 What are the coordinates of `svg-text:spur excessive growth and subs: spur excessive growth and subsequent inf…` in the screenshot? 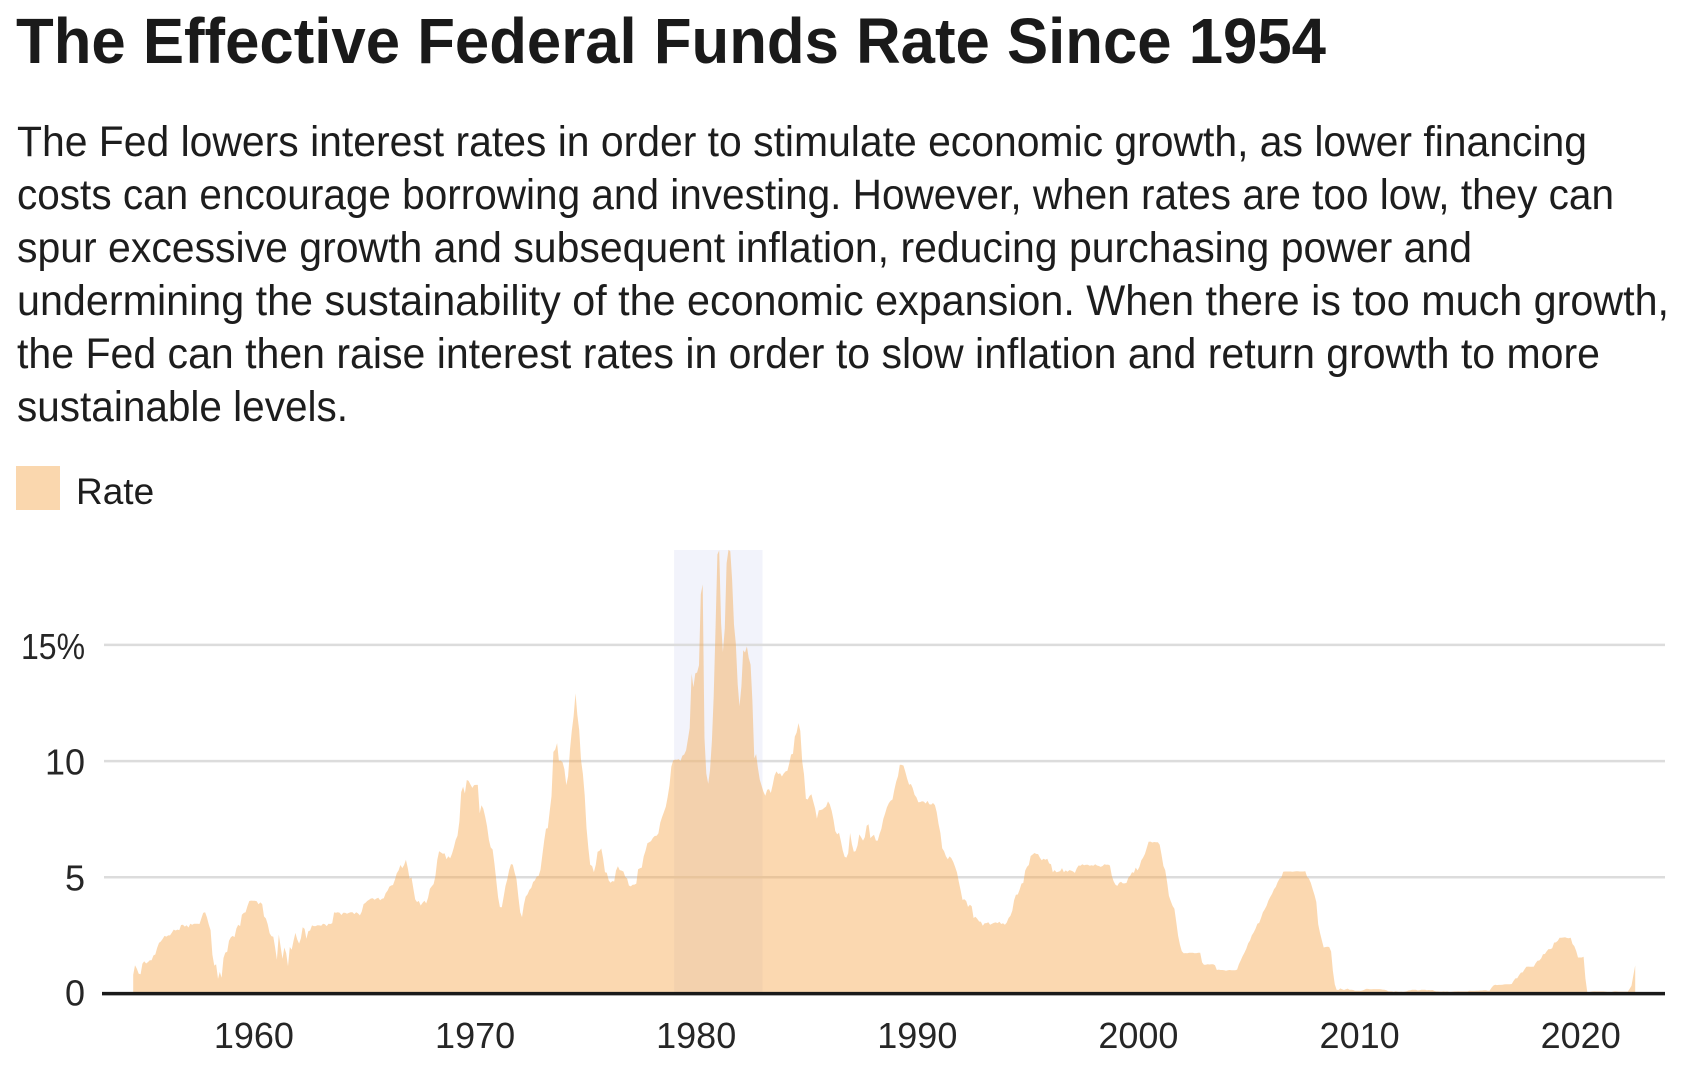 It's located at (744, 248).